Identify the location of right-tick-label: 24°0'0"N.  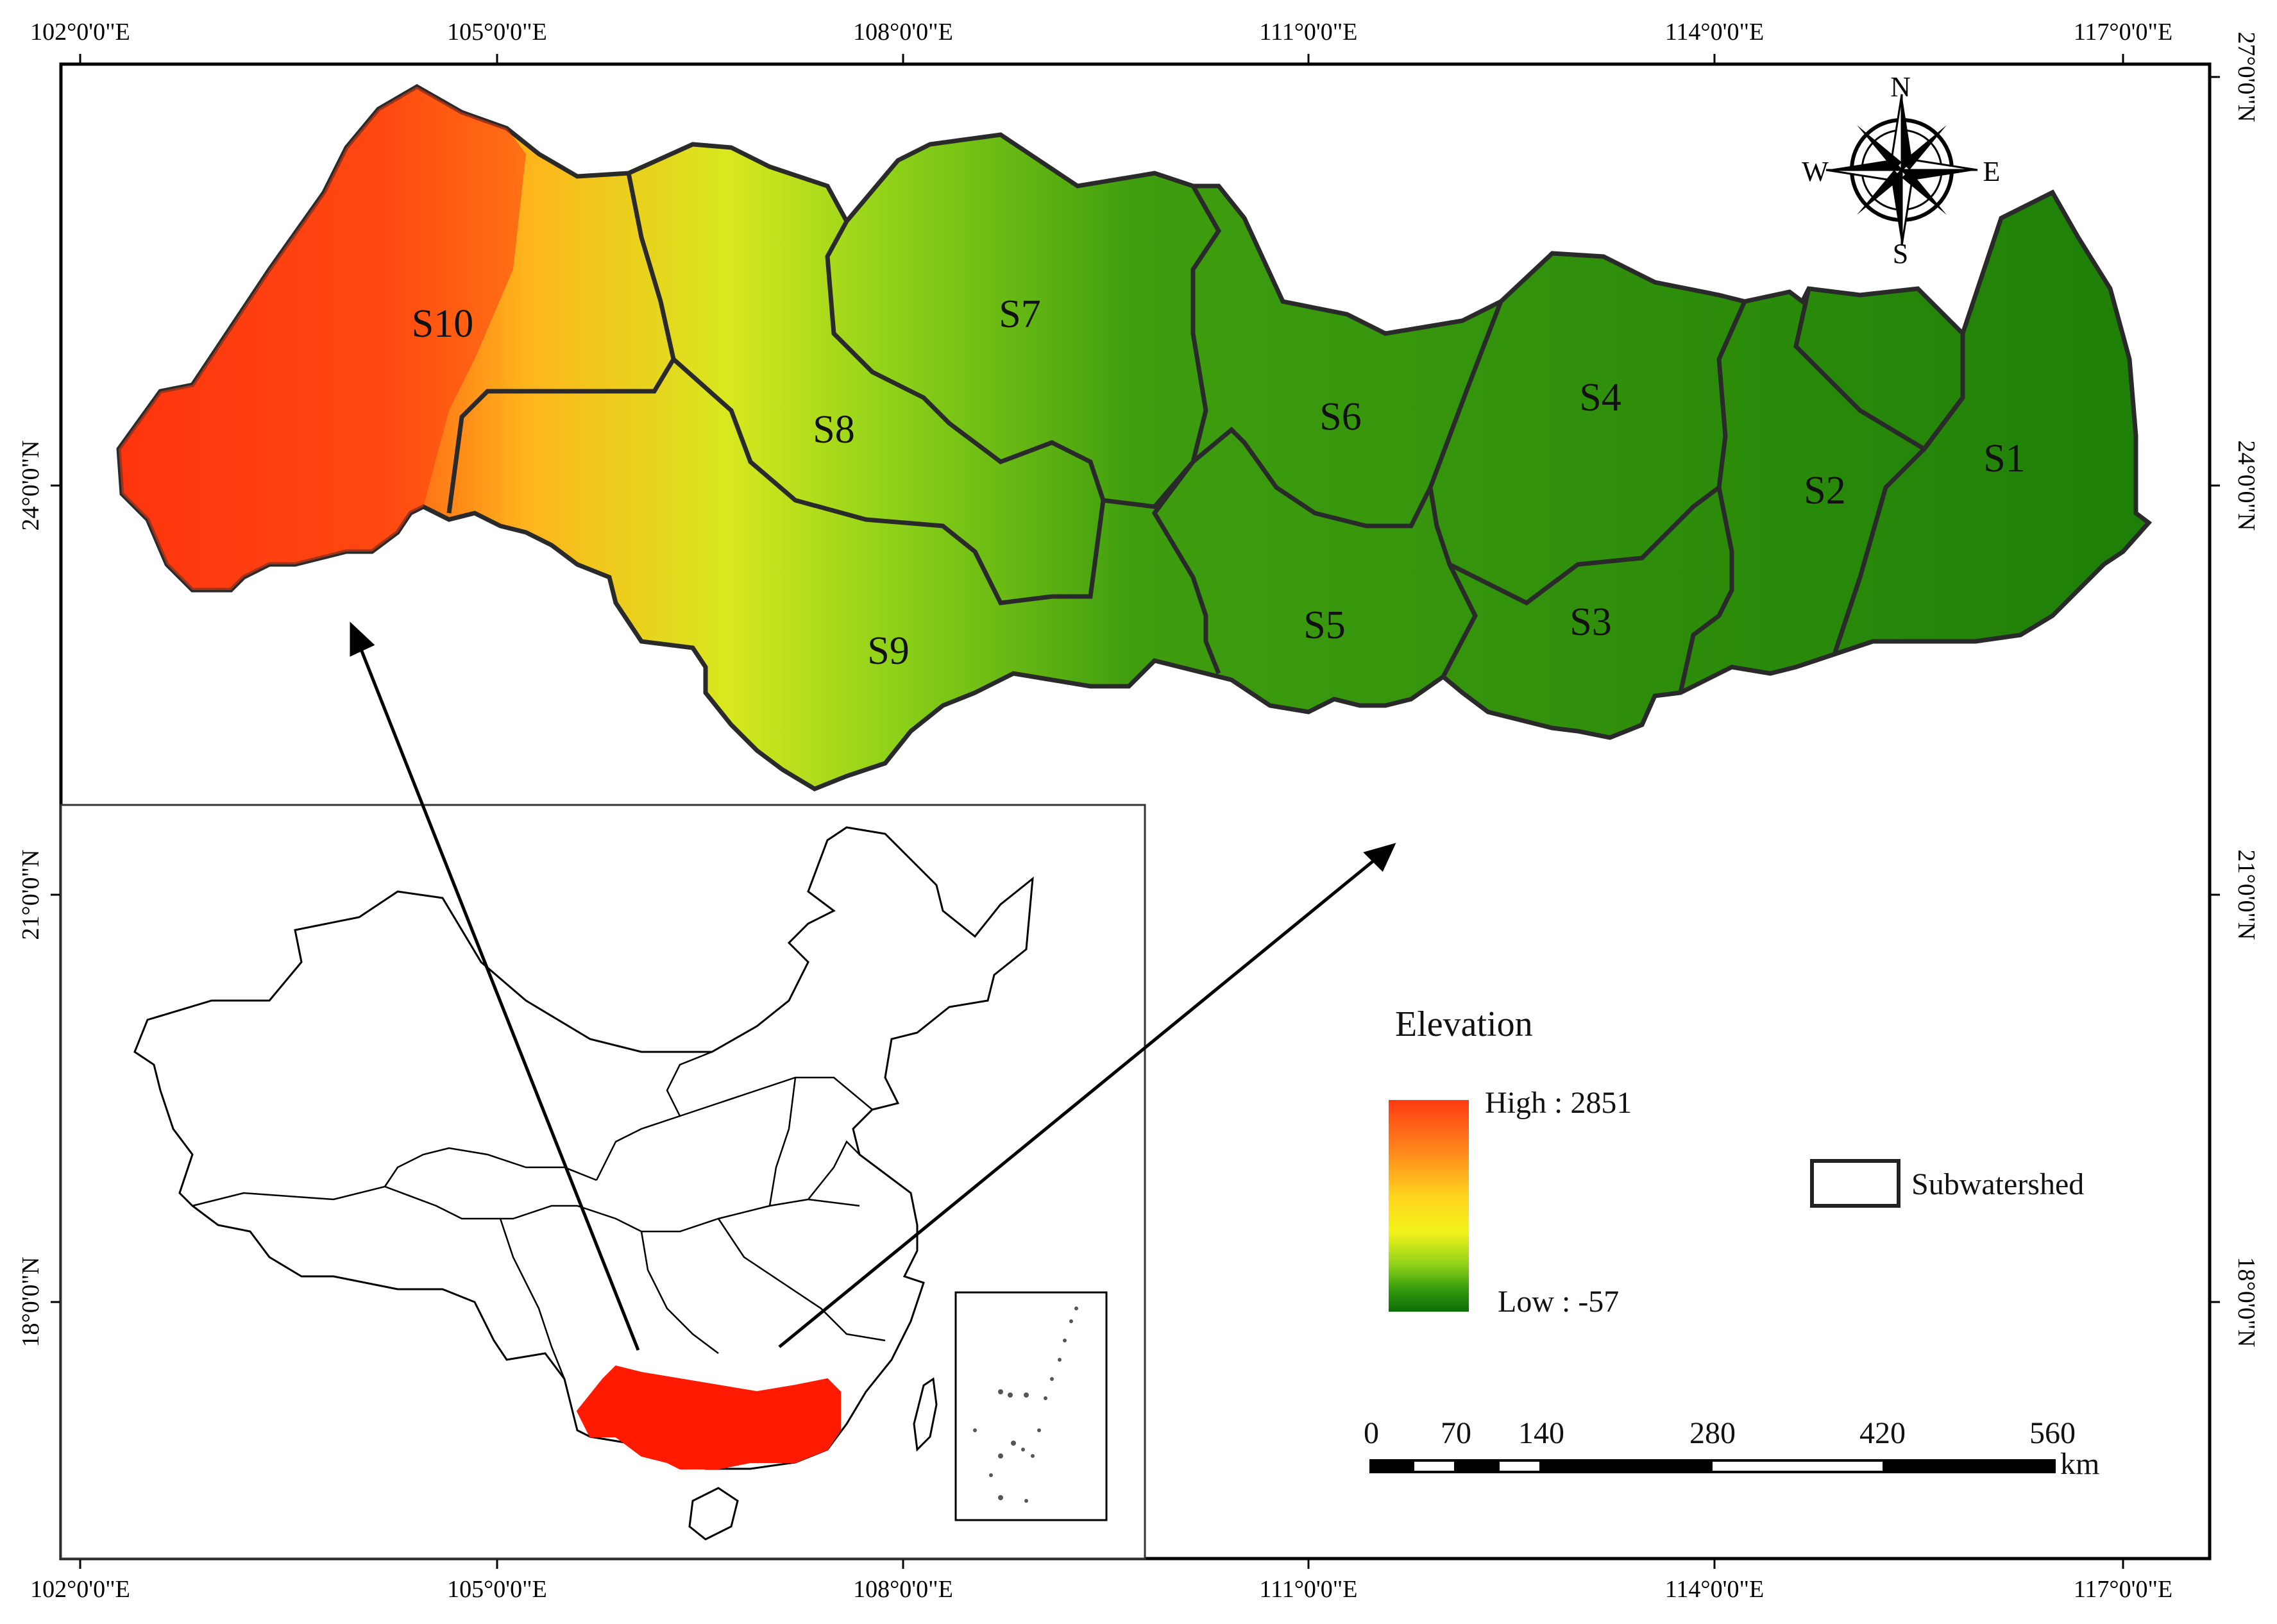
(2246, 486).